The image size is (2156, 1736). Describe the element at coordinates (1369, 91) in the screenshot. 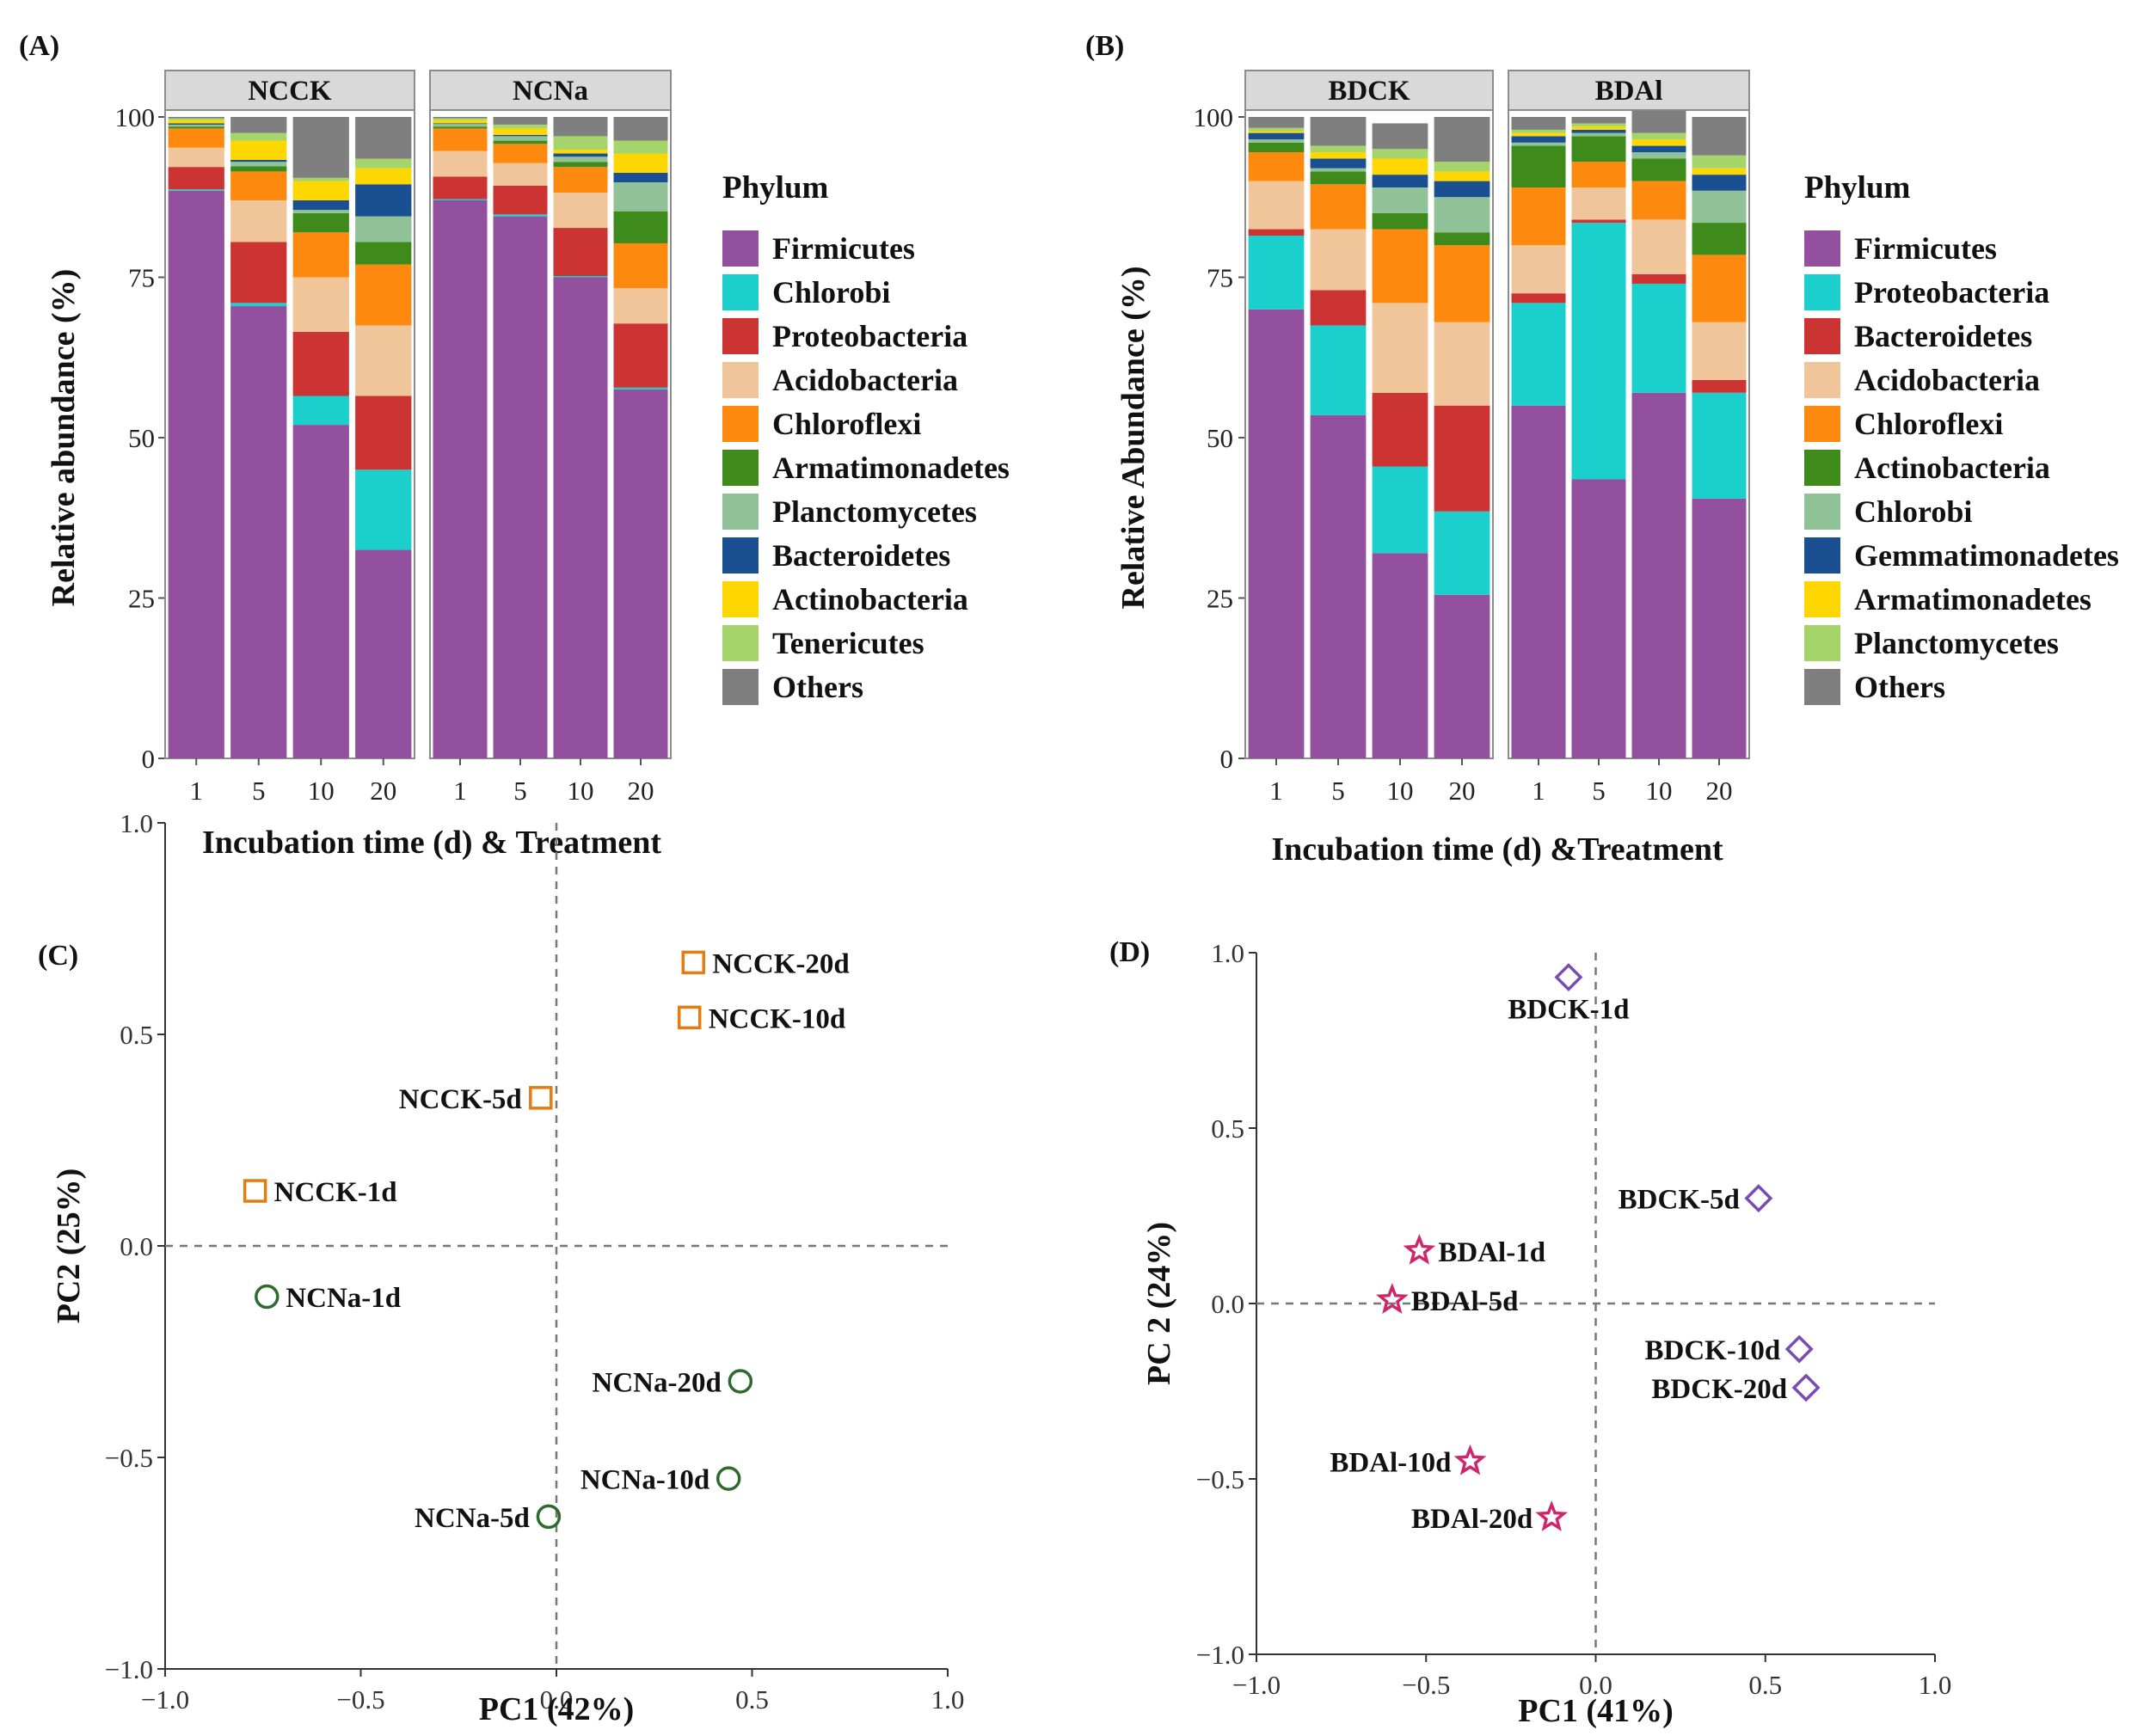

I see `facet-strip-label: BDCK` at that location.